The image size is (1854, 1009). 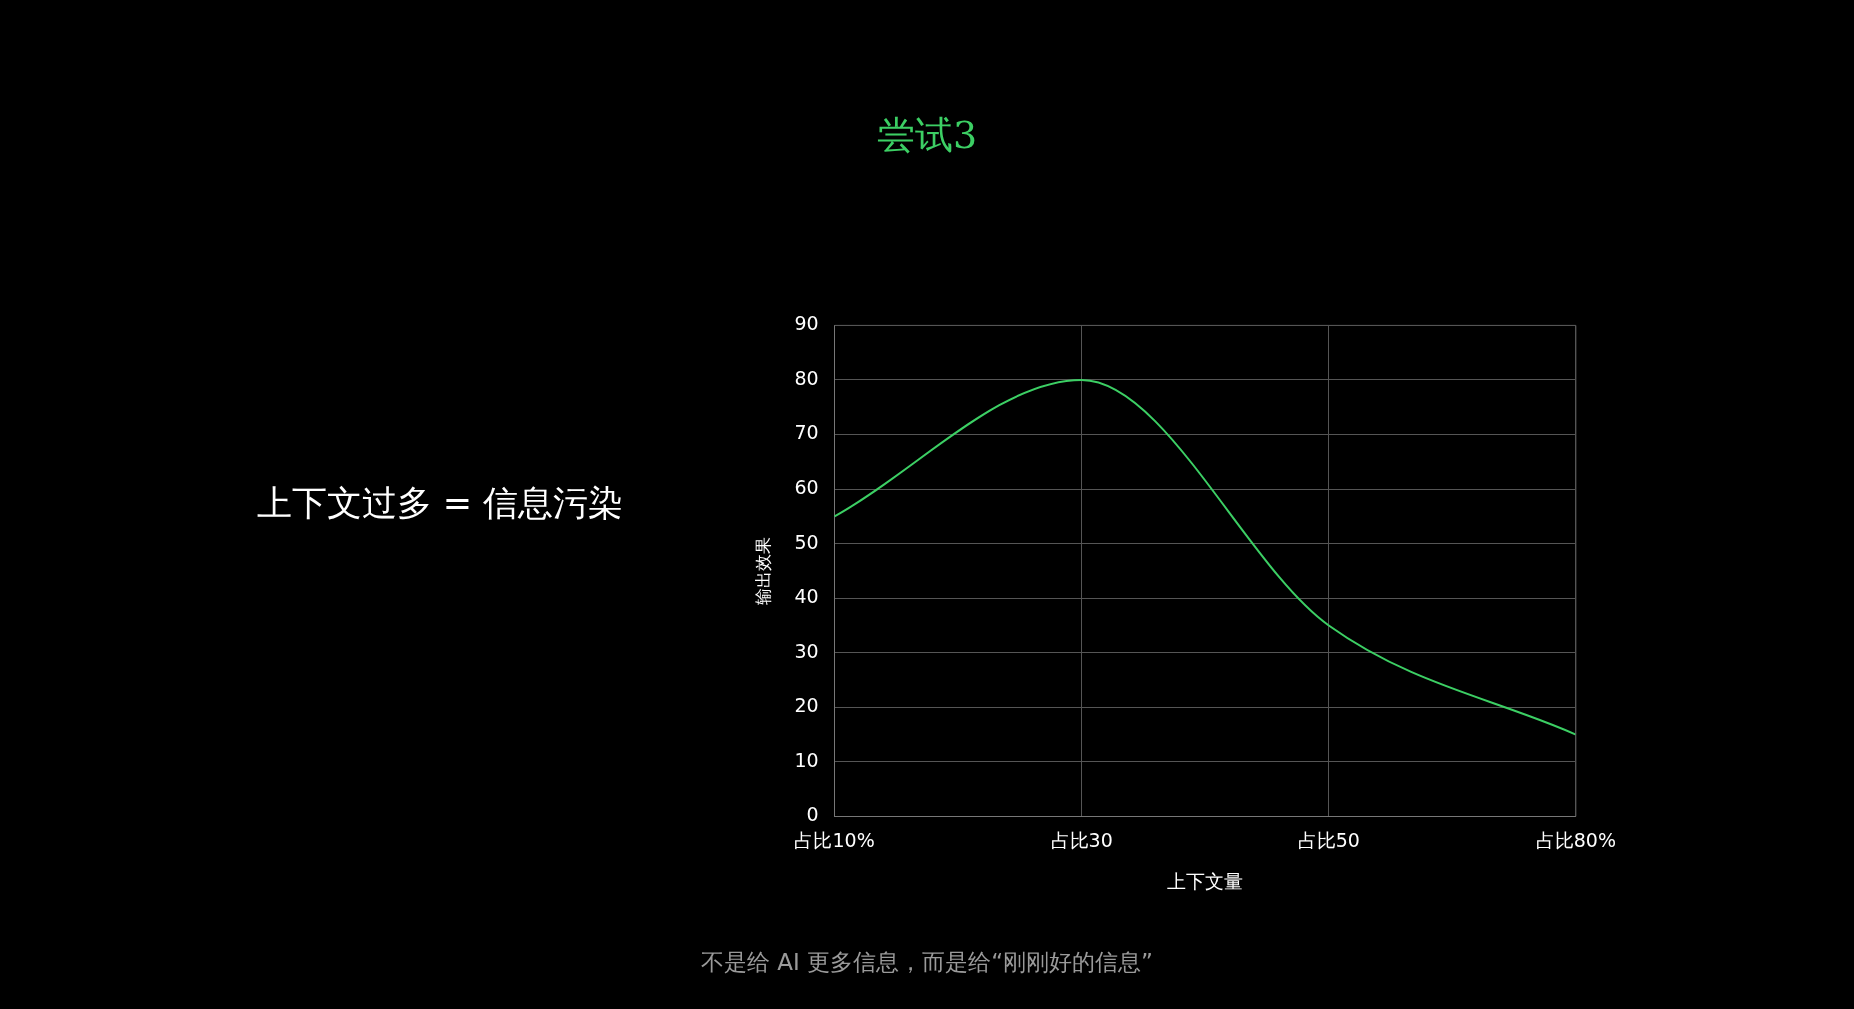 What do you see at coordinates (806, 705) in the screenshot?
I see `y-tick-label: 20` at bounding box center [806, 705].